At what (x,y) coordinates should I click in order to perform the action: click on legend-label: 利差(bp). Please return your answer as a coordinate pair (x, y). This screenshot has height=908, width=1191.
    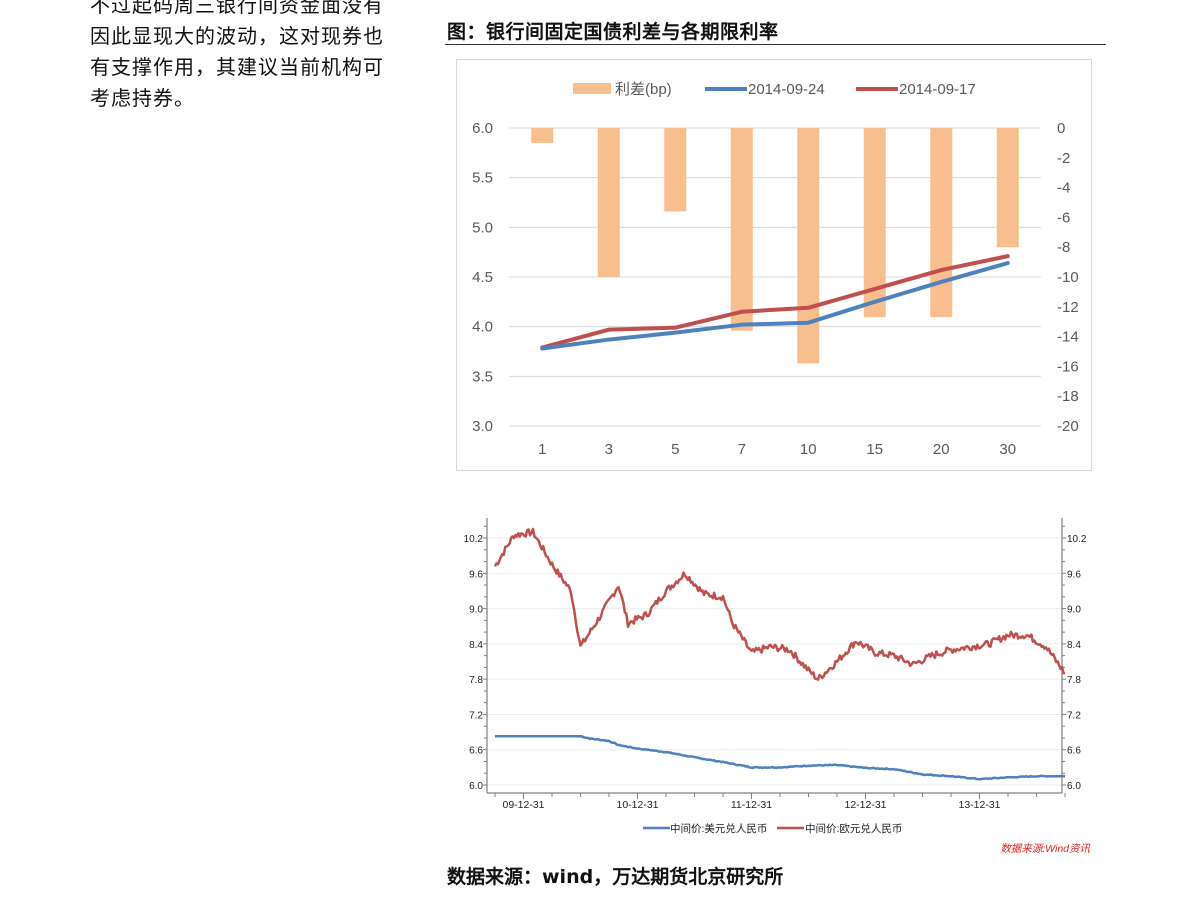
    Looking at the image, I should click on (643, 89).